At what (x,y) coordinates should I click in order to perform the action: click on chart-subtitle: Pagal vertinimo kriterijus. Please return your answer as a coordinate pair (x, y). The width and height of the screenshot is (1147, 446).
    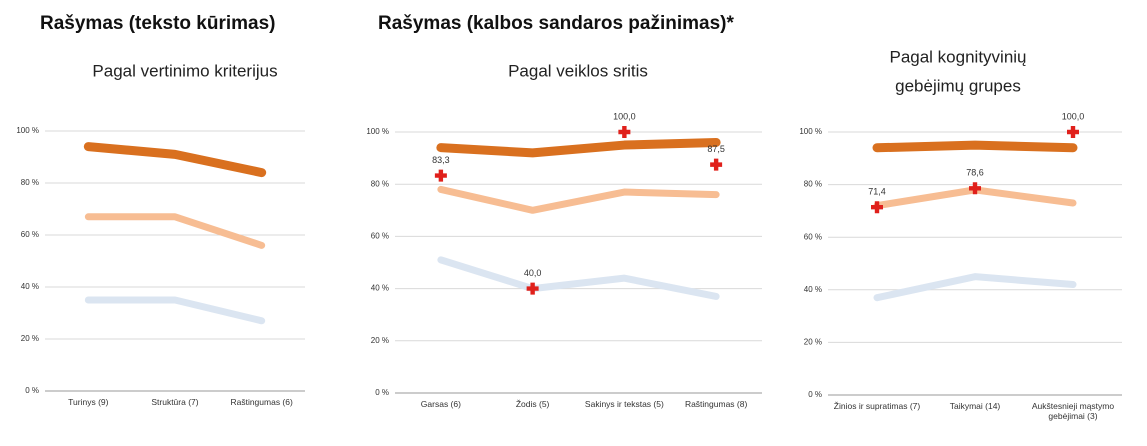
    Looking at the image, I should click on (184, 70).